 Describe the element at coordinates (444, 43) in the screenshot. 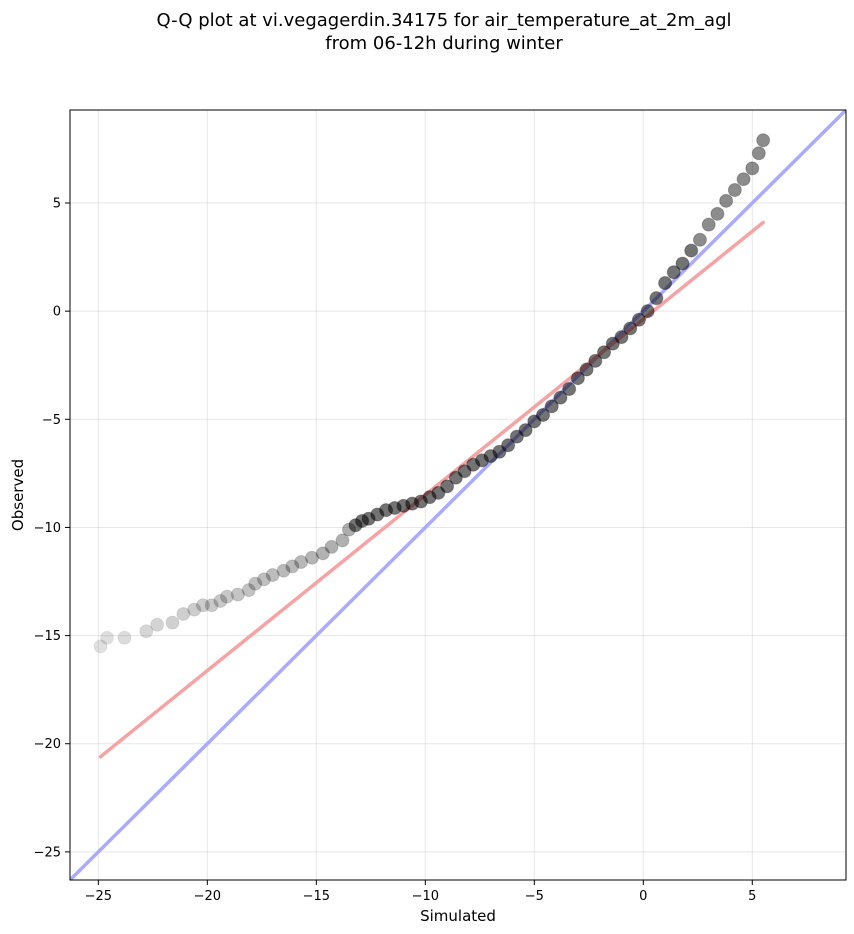

I see `chart-title-line2: from 06-12h during winter` at that location.